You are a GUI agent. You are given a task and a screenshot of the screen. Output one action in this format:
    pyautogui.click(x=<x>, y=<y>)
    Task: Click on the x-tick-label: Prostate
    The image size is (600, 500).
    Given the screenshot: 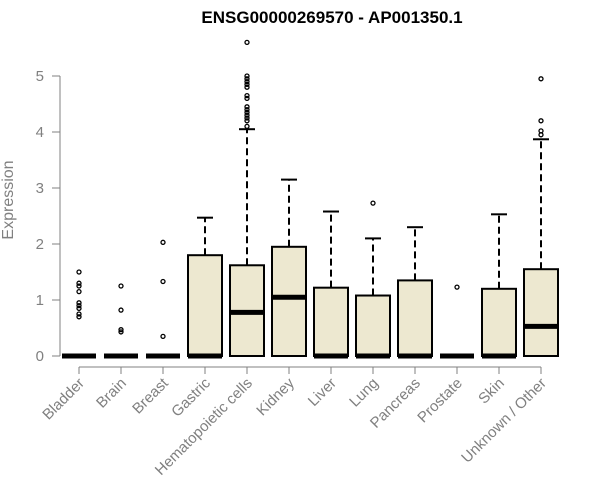 What is the action you would take?
    pyautogui.click(x=440, y=401)
    